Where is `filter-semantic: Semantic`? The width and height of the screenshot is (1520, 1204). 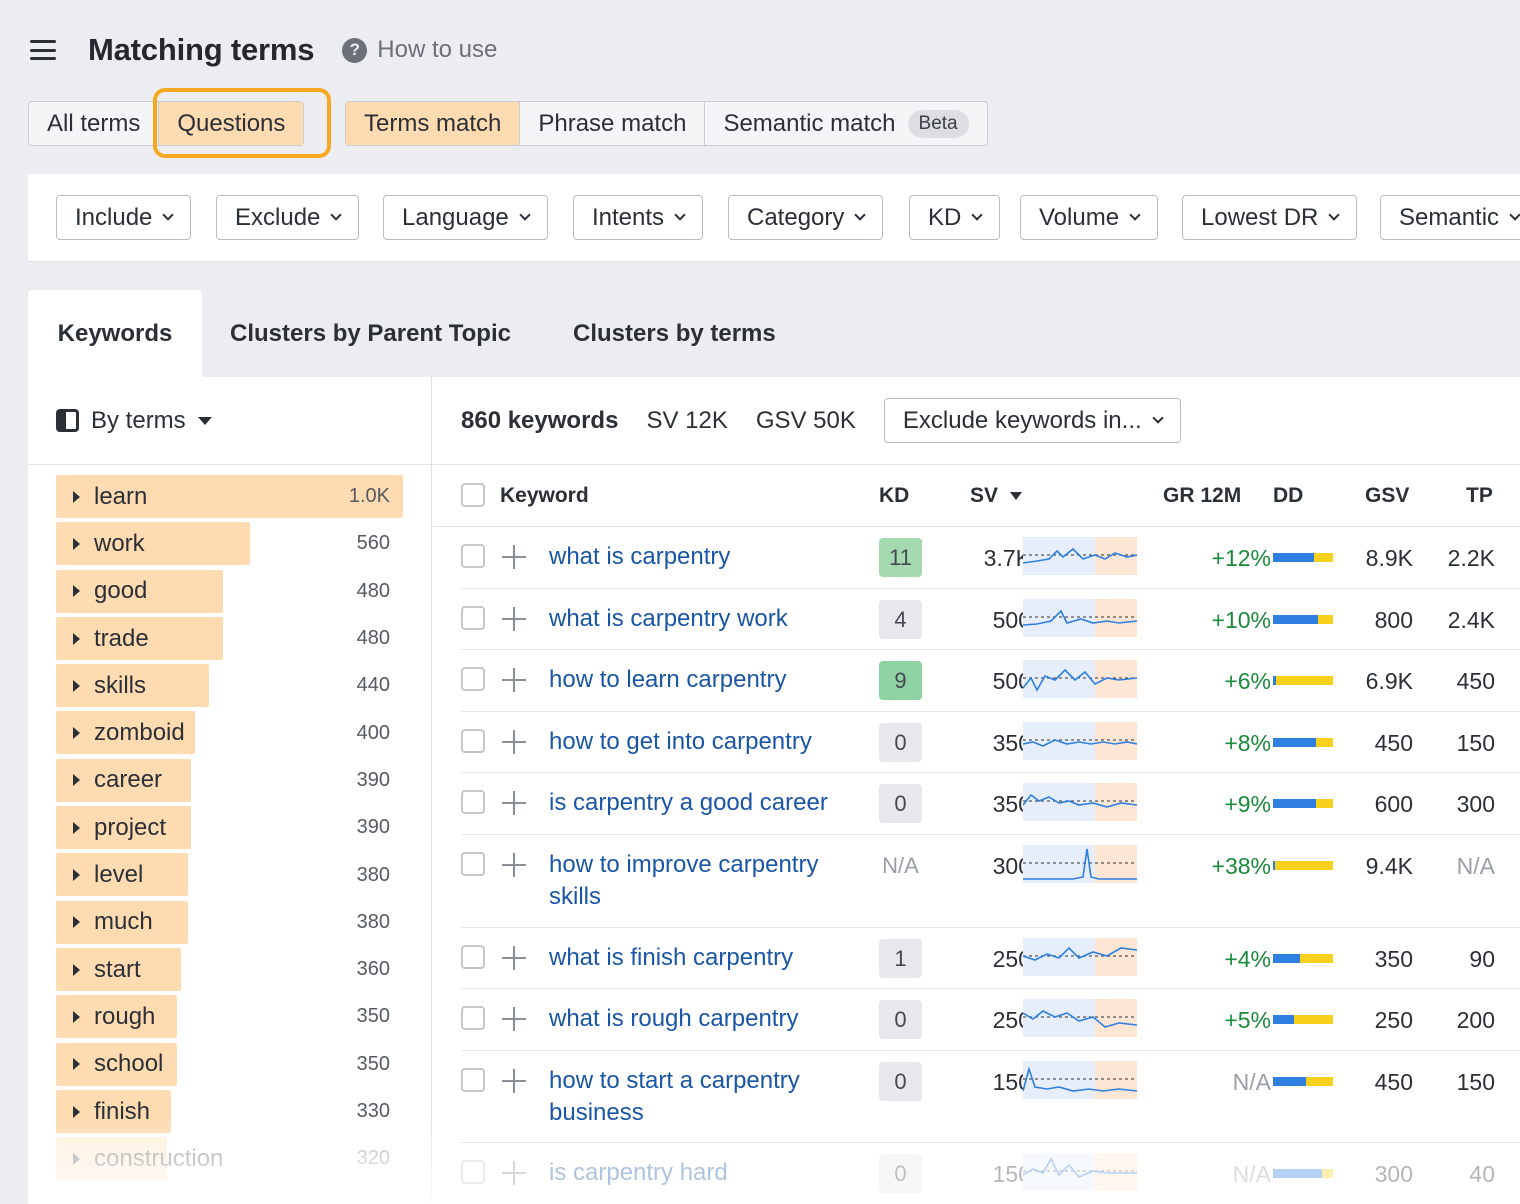
filter-semantic: Semantic is located at coordinates (1450, 217).